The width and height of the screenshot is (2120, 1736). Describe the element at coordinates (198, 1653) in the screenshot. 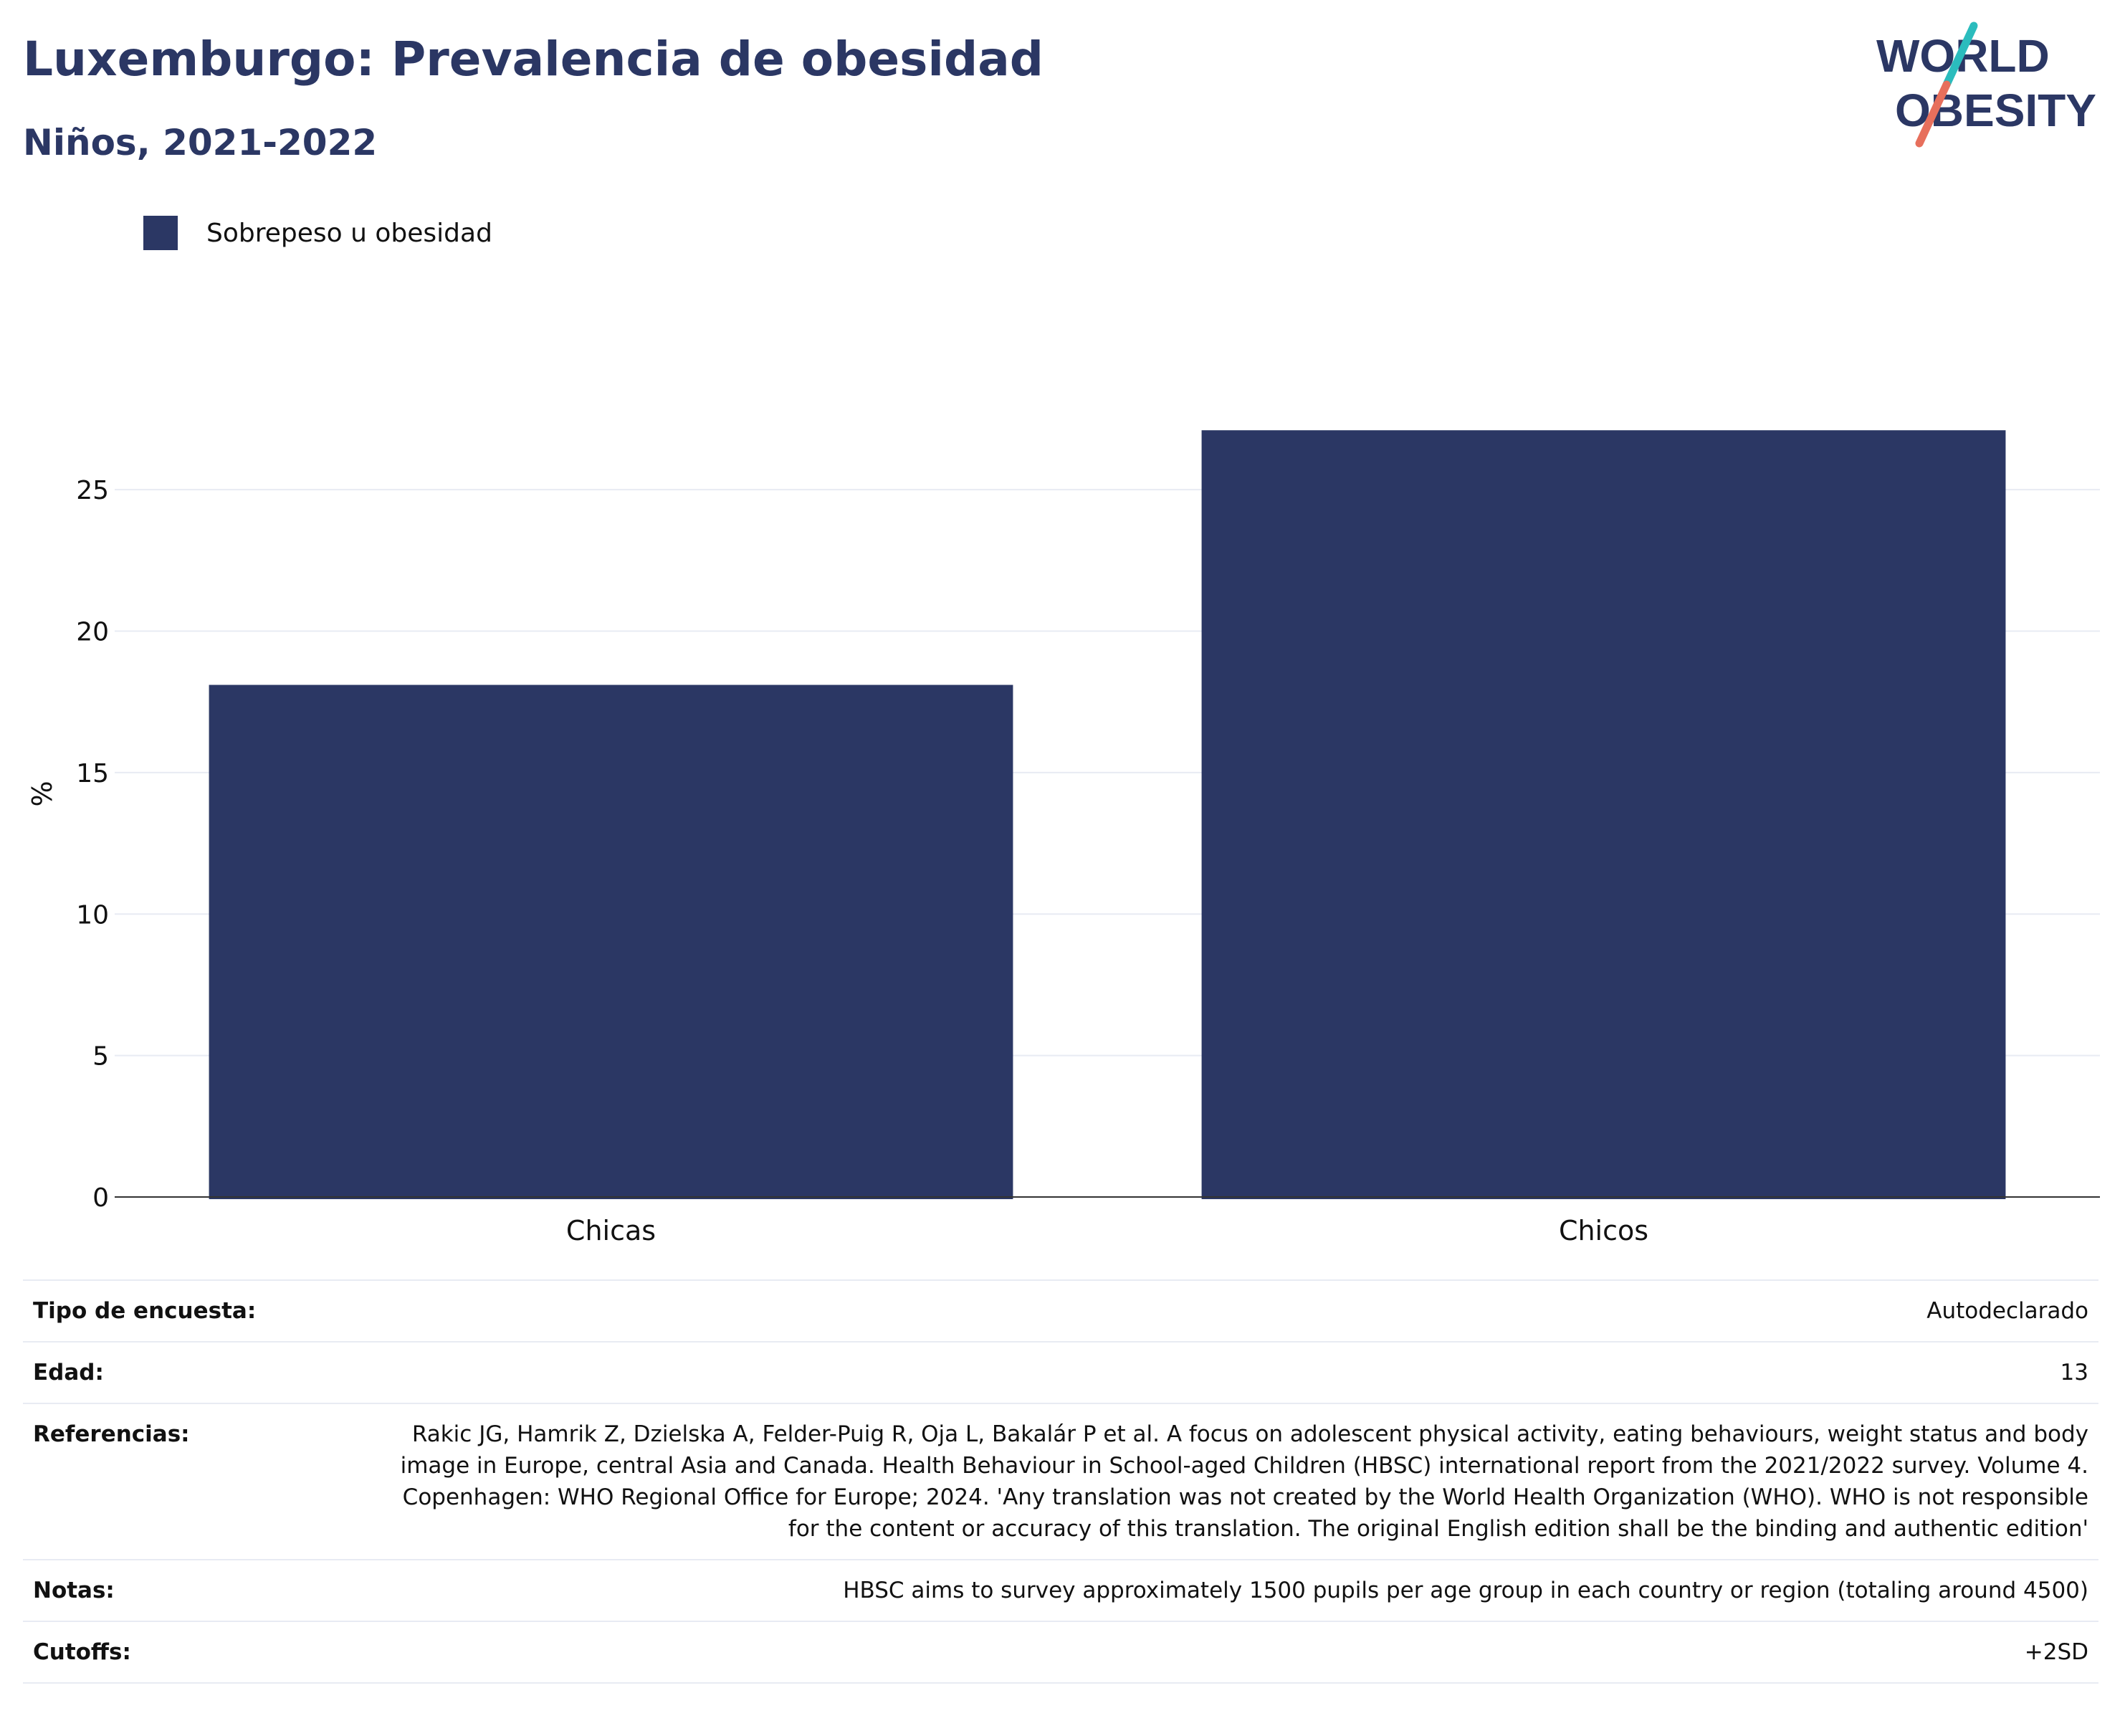

I see `info-label: Cutoffs:` at that location.